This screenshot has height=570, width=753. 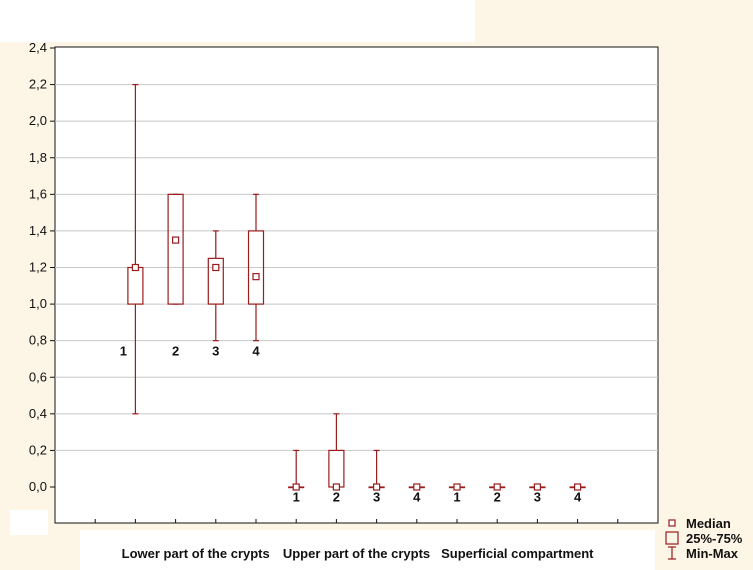 What do you see at coordinates (377, 21) in the screenshot?
I see `top-white-strip-mid` at bounding box center [377, 21].